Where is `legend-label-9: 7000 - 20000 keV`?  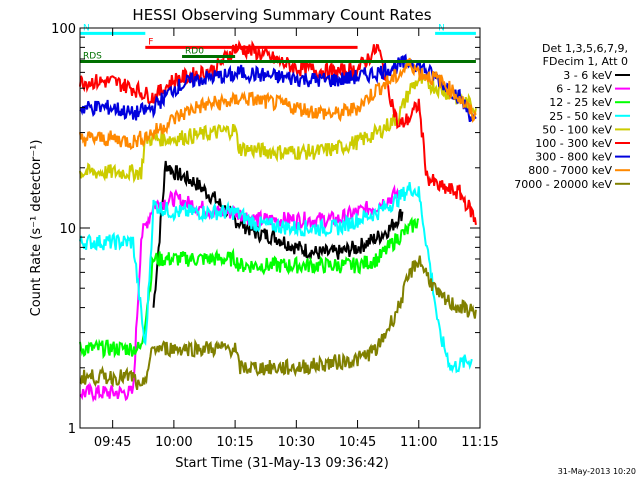
legend-label-9: 7000 - 20000 keV is located at coordinates (563, 184).